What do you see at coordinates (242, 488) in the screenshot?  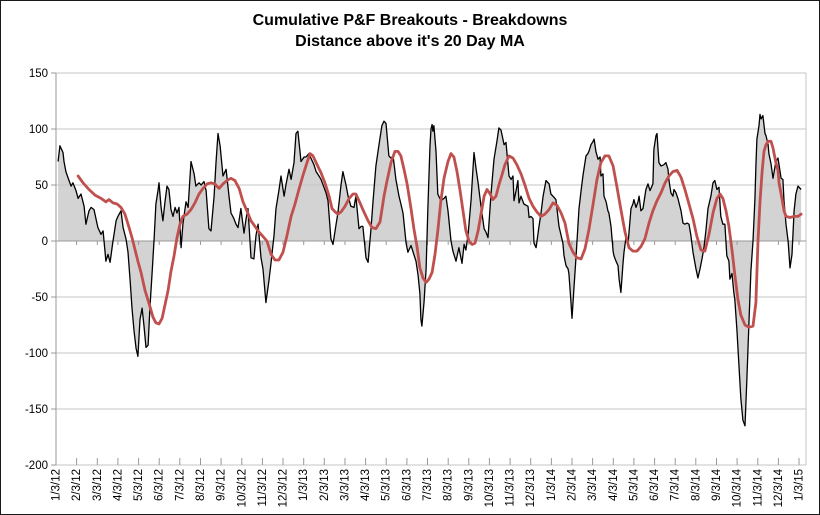 I see `x-axis-label: 10/3/12` at bounding box center [242, 488].